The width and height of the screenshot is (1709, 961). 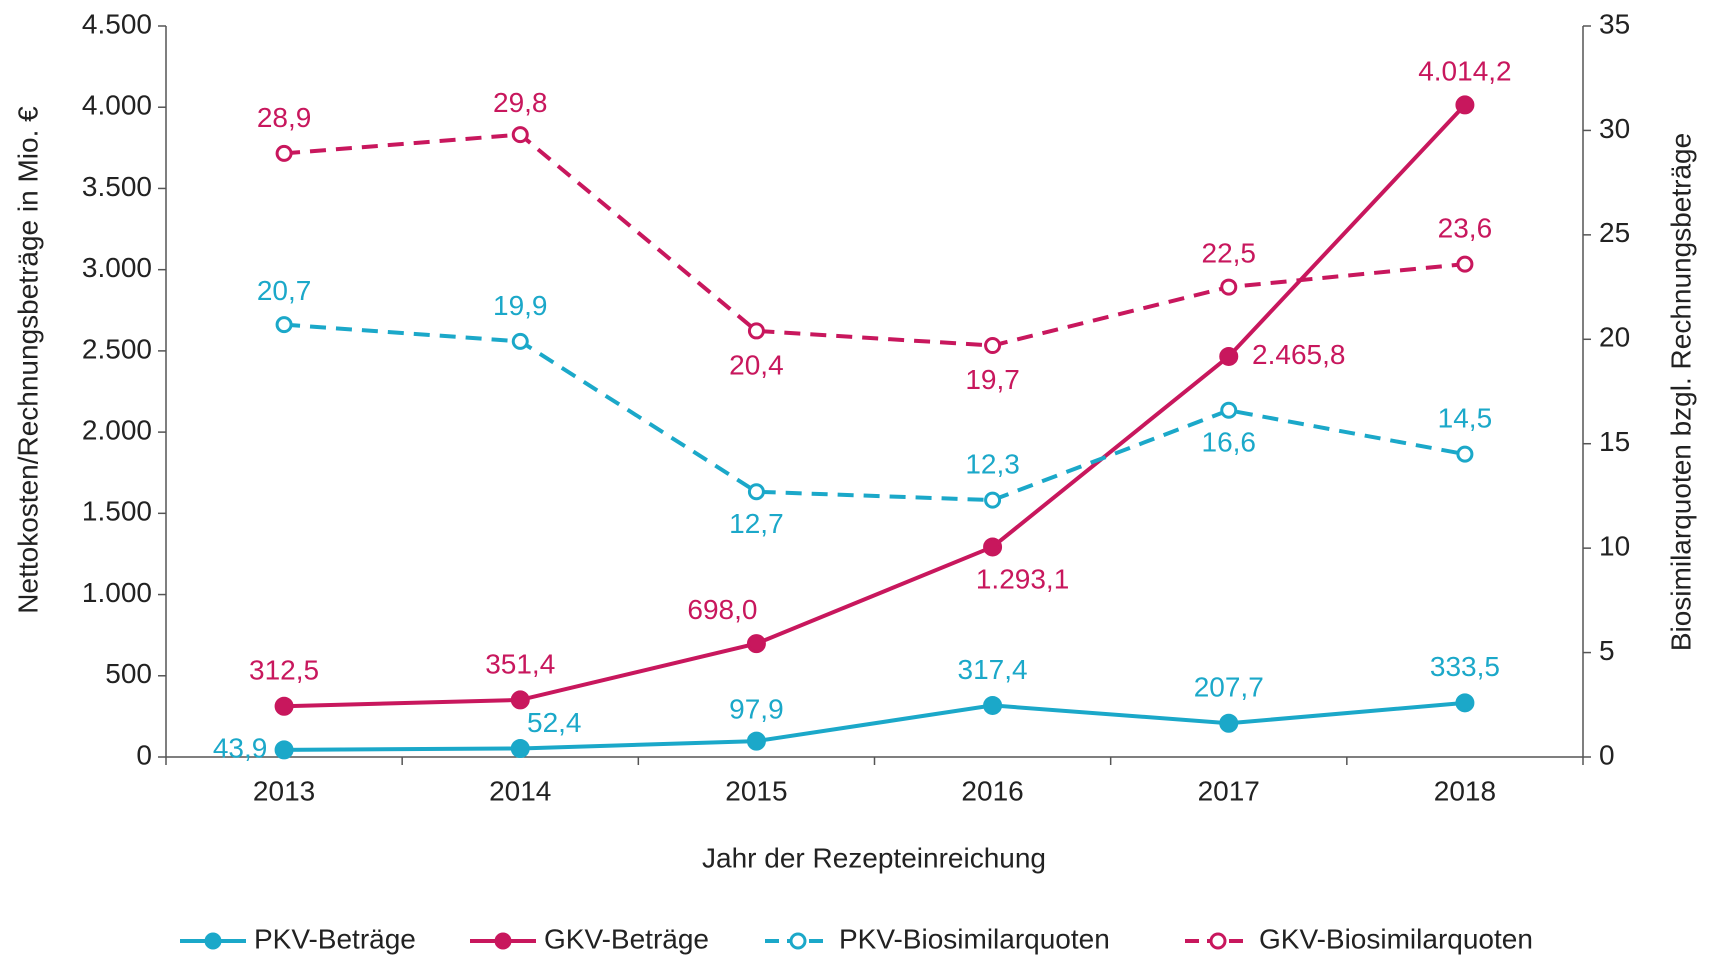 I want to click on y2-tick-label: 10, so click(x=1614, y=546).